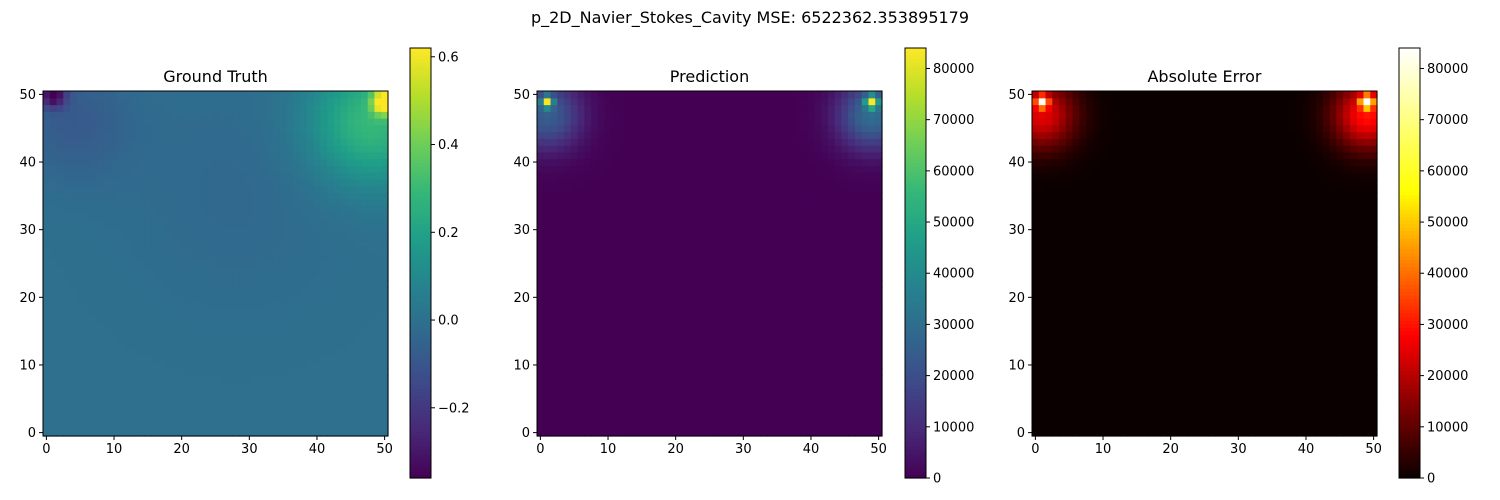 This screenshot has height=500, width=1500. What do you see at coordinates (384, 449) in the screenshot?
I see `x-tick-label: 50` at bounding box center [384, 449].